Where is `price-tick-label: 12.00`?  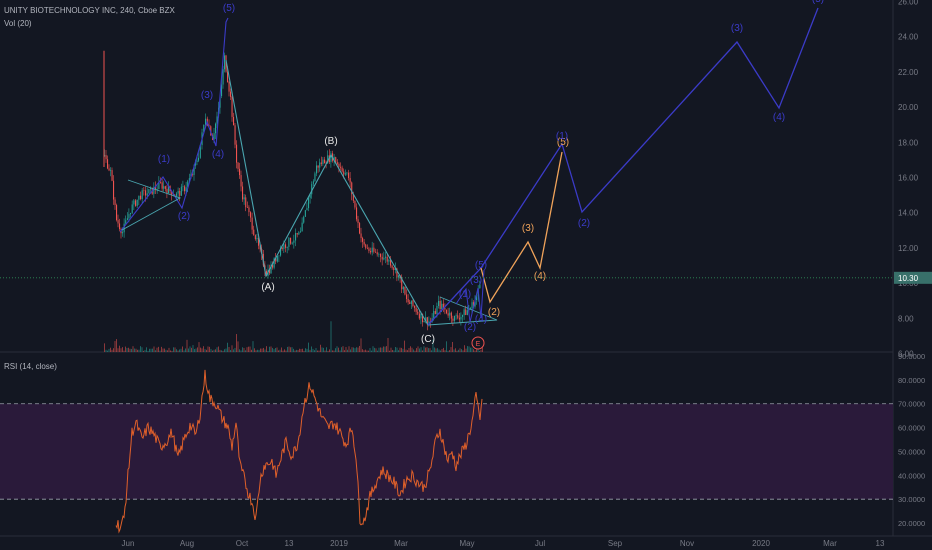
price-tick-label: 12.00 is located at coordinates (908, 248).